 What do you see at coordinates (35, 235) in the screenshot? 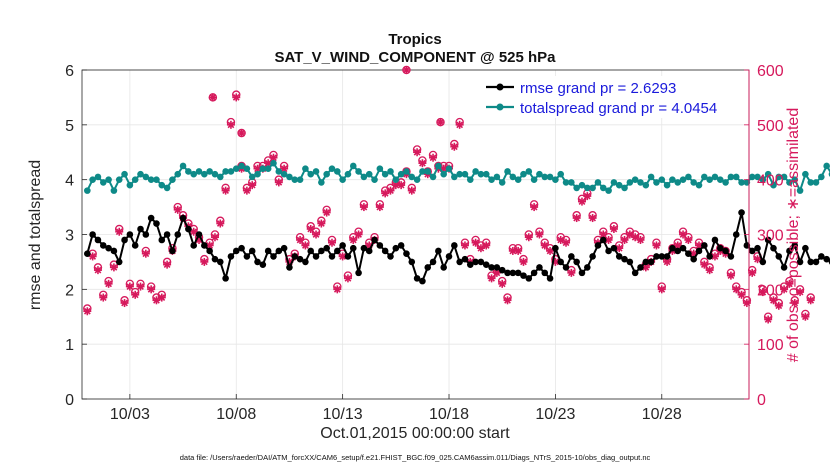
I see `left-axis-label: rmse and totalspread` at bounding box center [35, 235].